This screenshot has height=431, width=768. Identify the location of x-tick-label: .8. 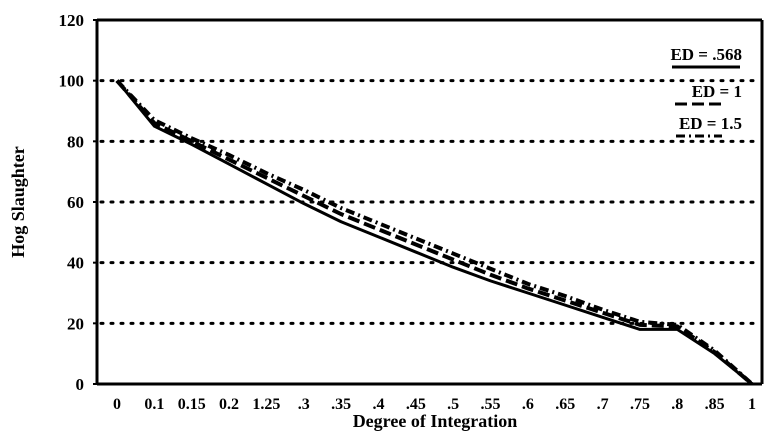
(677, 404).